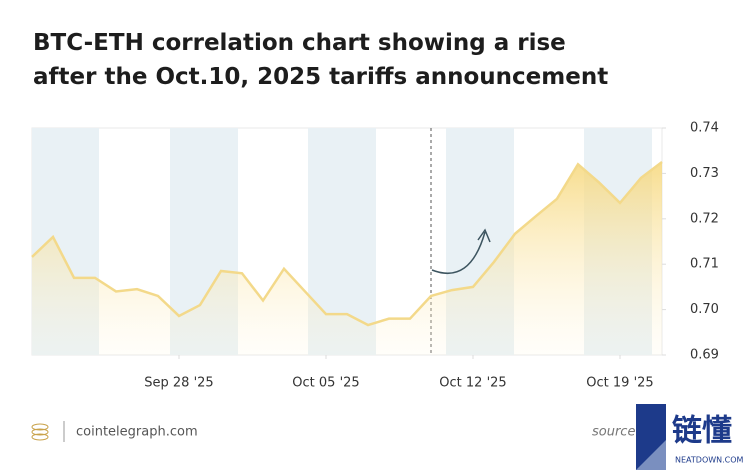 Image resolution: width=750 pixels, height=473 pixels. What do you see at coordinates (704, 355) in the screenshot?
I see `y-tick-label: 0.69` at bounding box center [704, 355].